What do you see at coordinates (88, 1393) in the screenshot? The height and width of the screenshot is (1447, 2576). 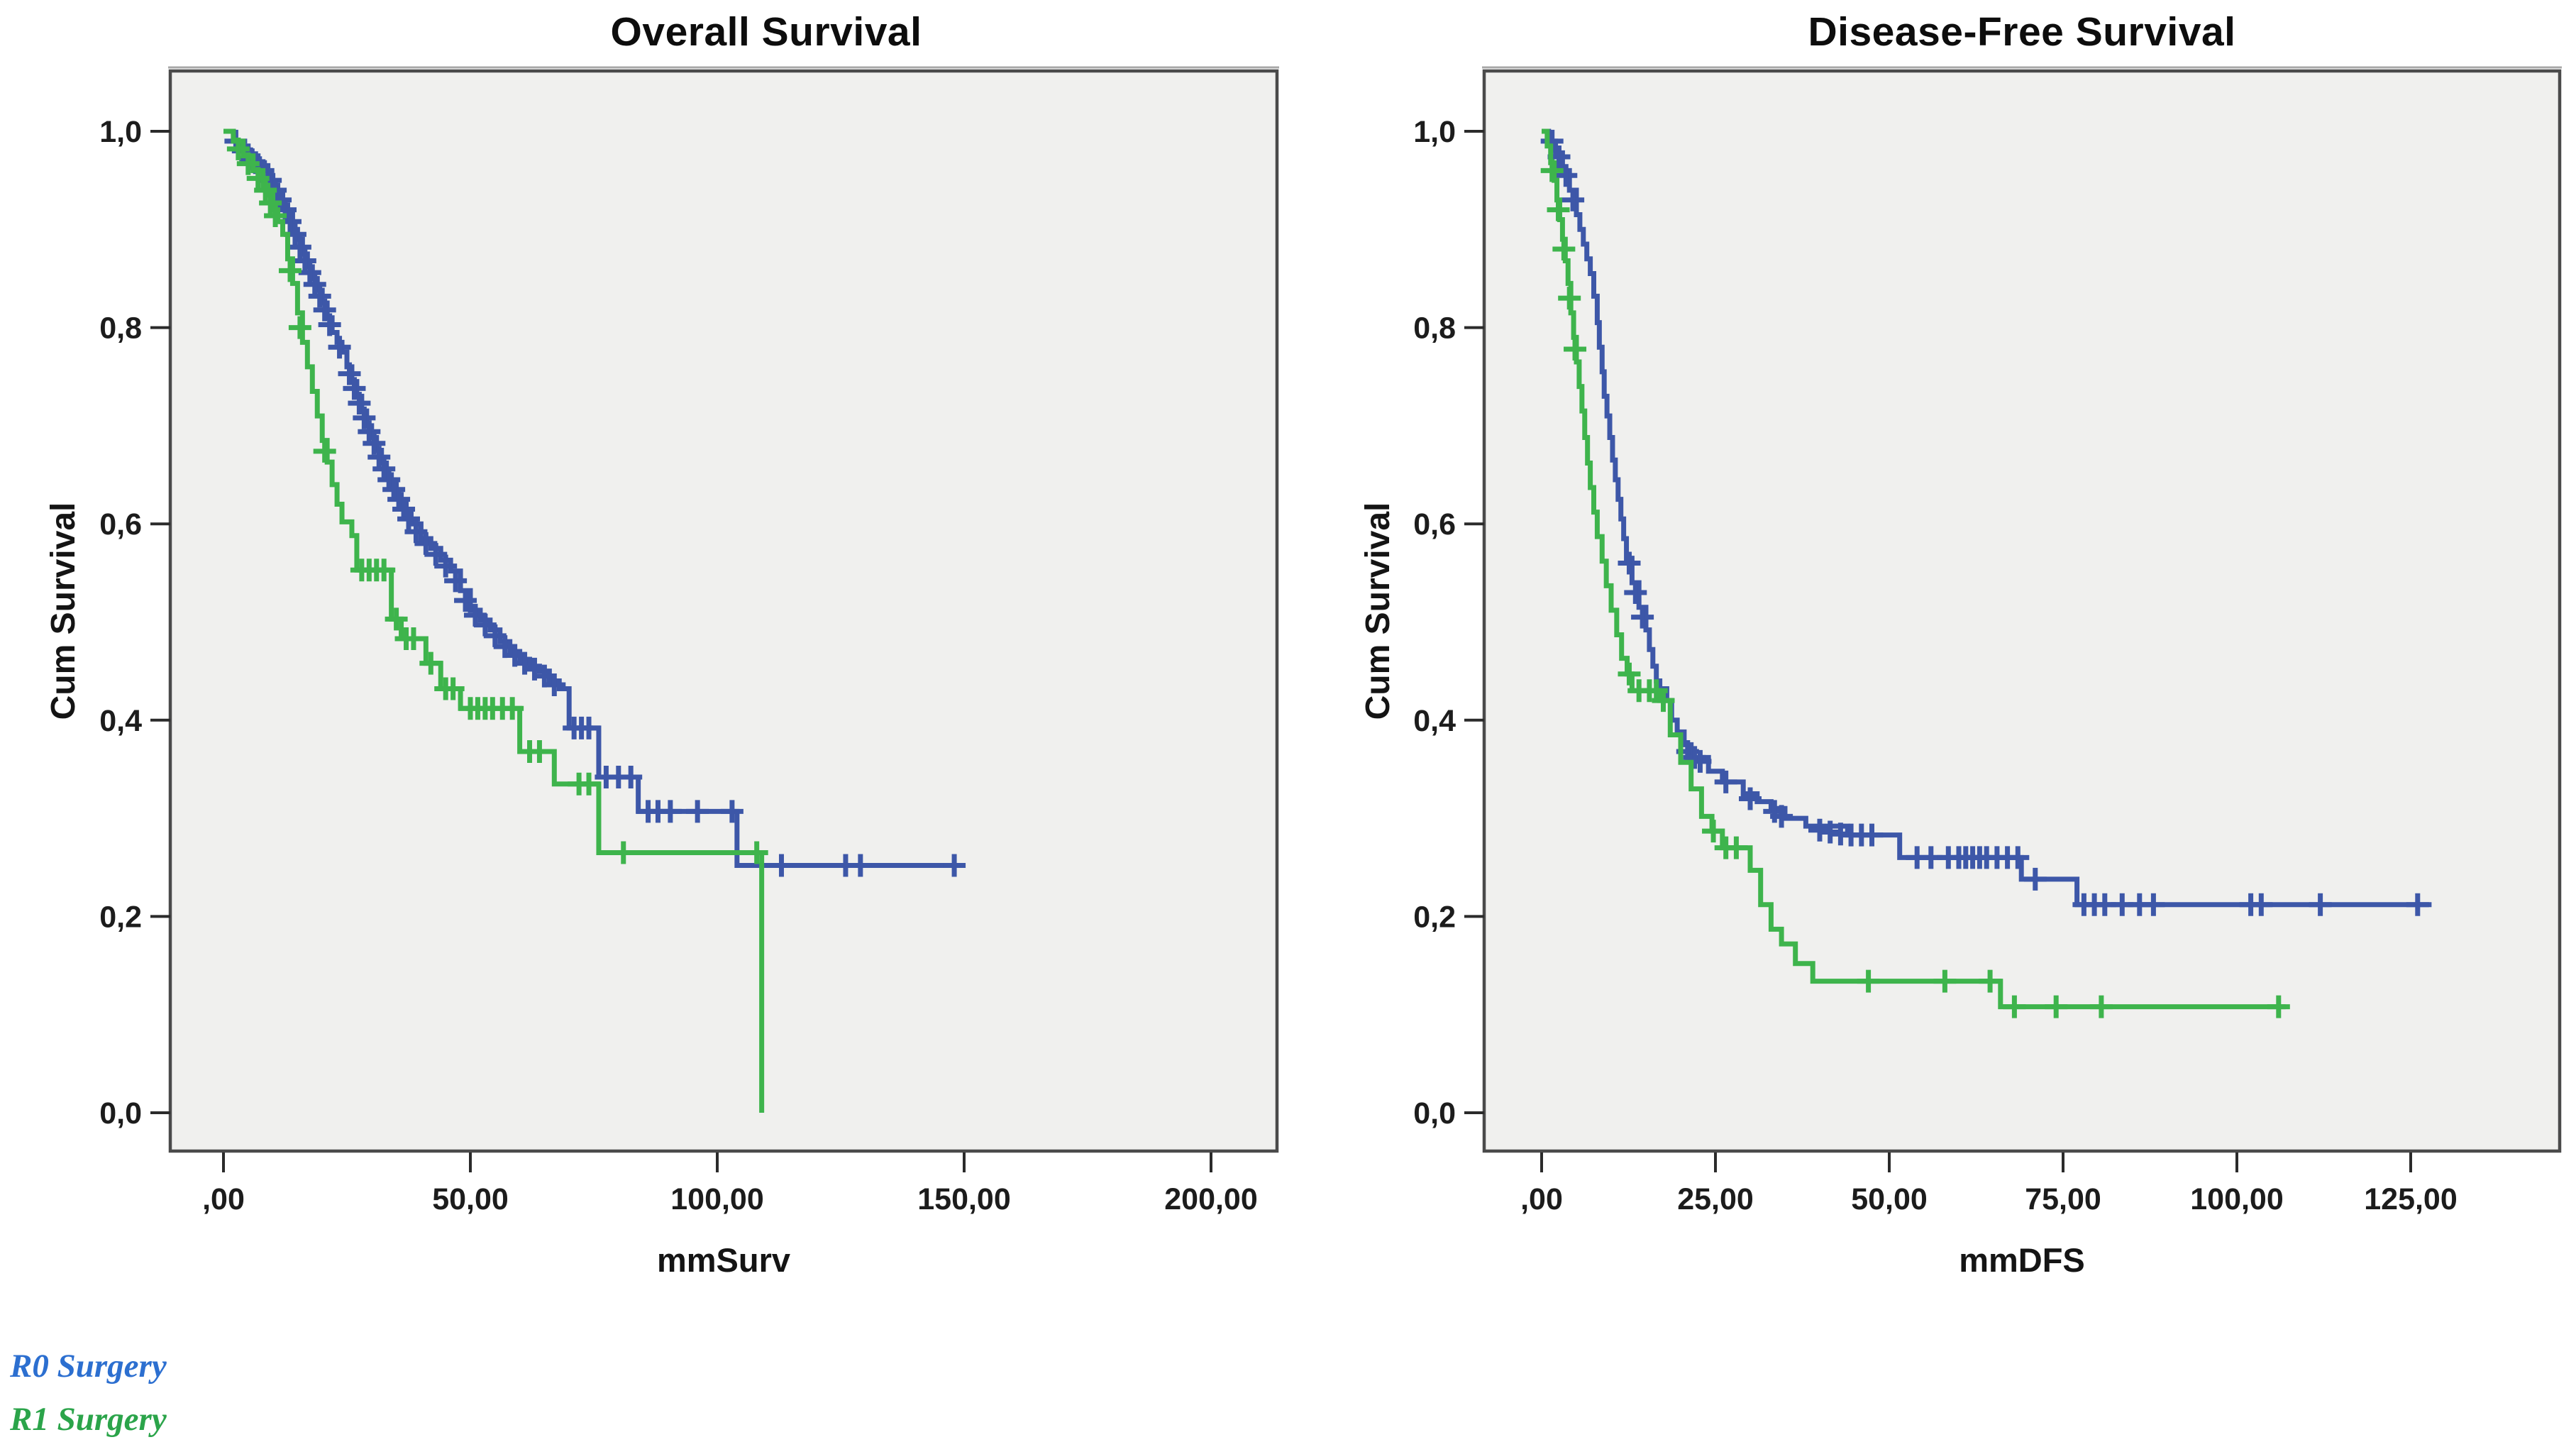 I see `legend: R0 Surgery R1 Surgery` at bounding box center [88, 1393].